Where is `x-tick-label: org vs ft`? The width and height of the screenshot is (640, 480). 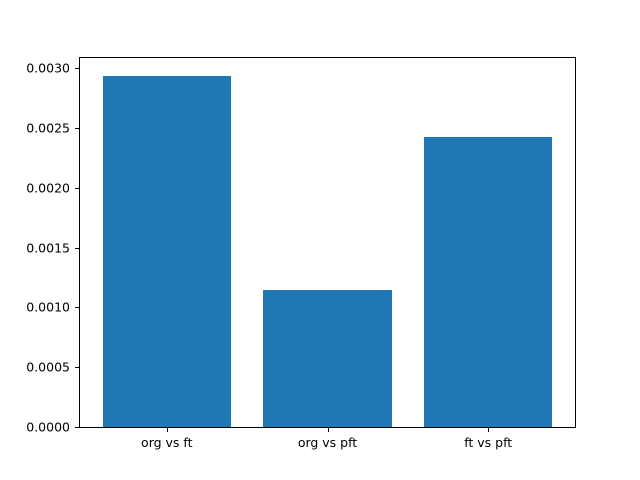
x-tick-label: org vs ft is located at coordinates (167, 442).